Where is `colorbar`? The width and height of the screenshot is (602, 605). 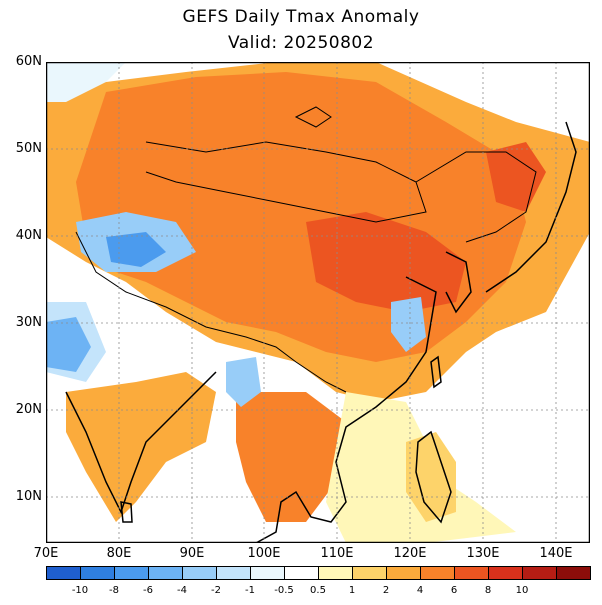 colorbar is located at coordinates (318, 573).